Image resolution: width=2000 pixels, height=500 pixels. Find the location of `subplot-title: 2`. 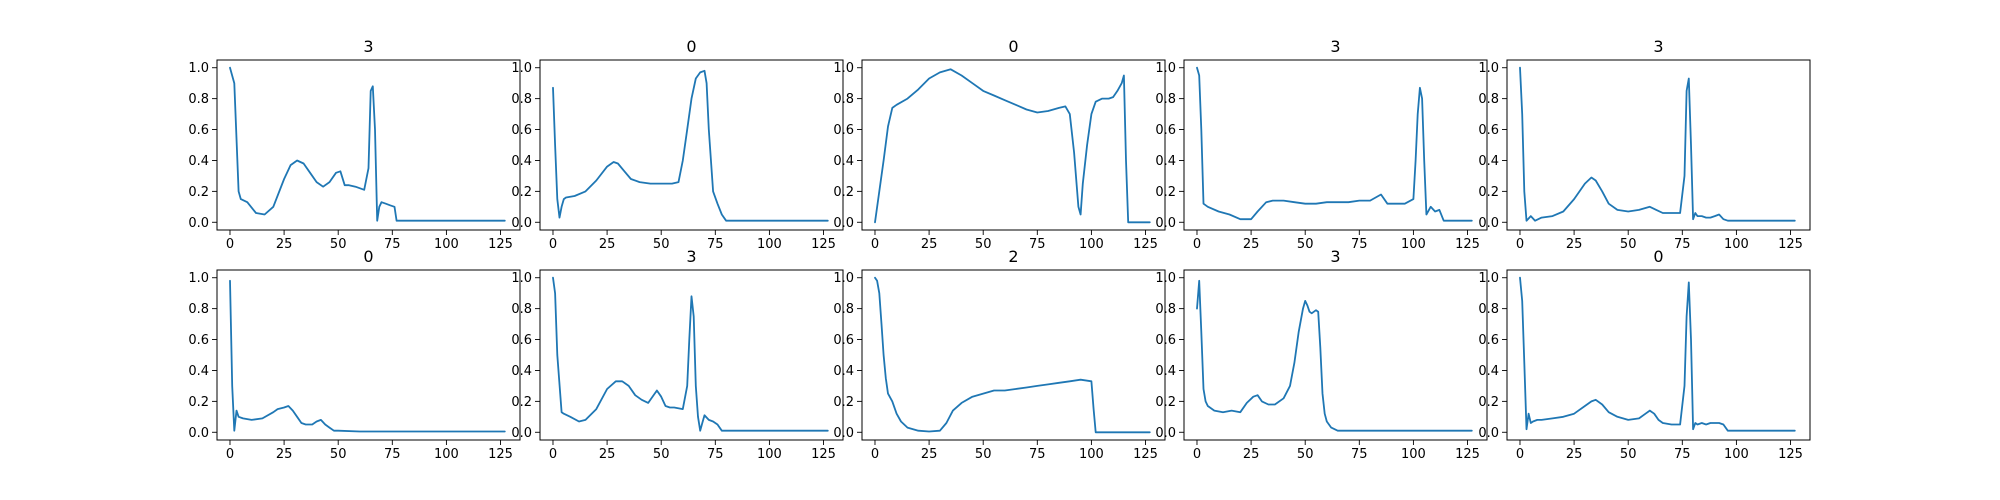

subplot-title: 2 is located at coordinates (1013, 256).